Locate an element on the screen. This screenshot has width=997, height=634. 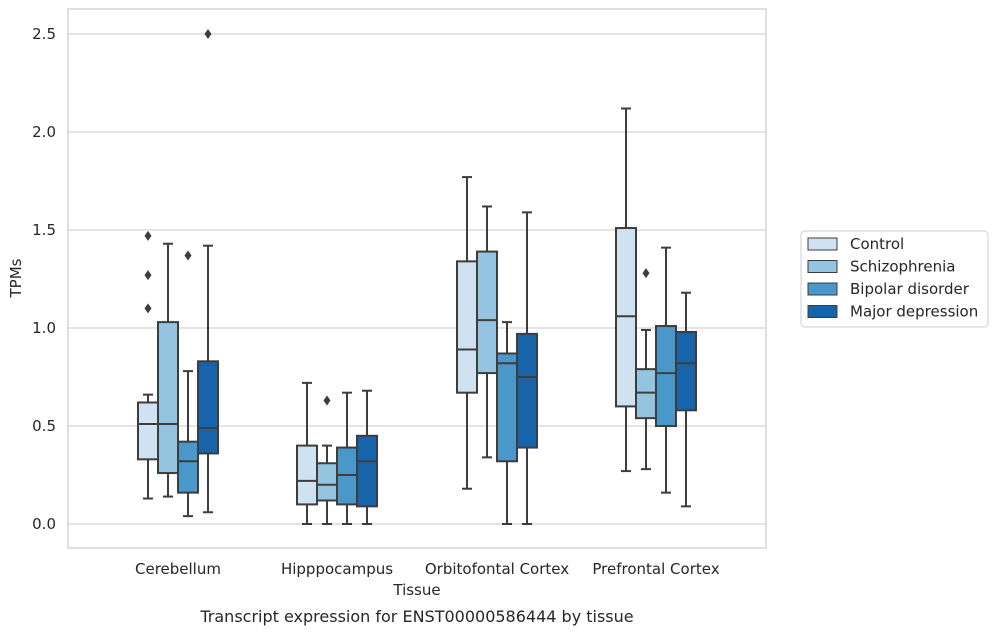
x-tick-label: Prefrontal Cortex is located at coordinates (655, 569).